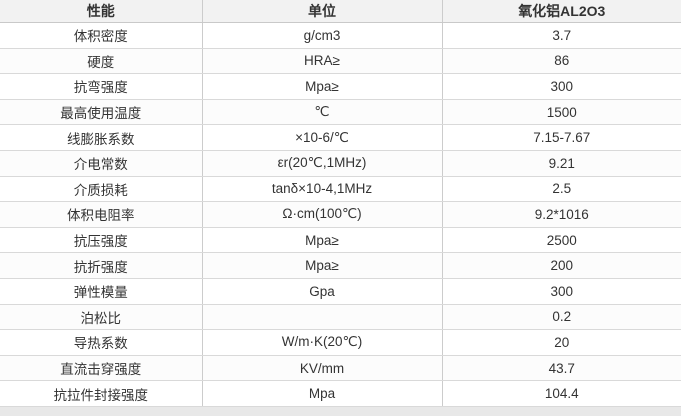  What do you see at coordinates (322, 137) in the screenshot?
I see `unit-cell: ×10-6/℃` at bounding box center [322, 137].